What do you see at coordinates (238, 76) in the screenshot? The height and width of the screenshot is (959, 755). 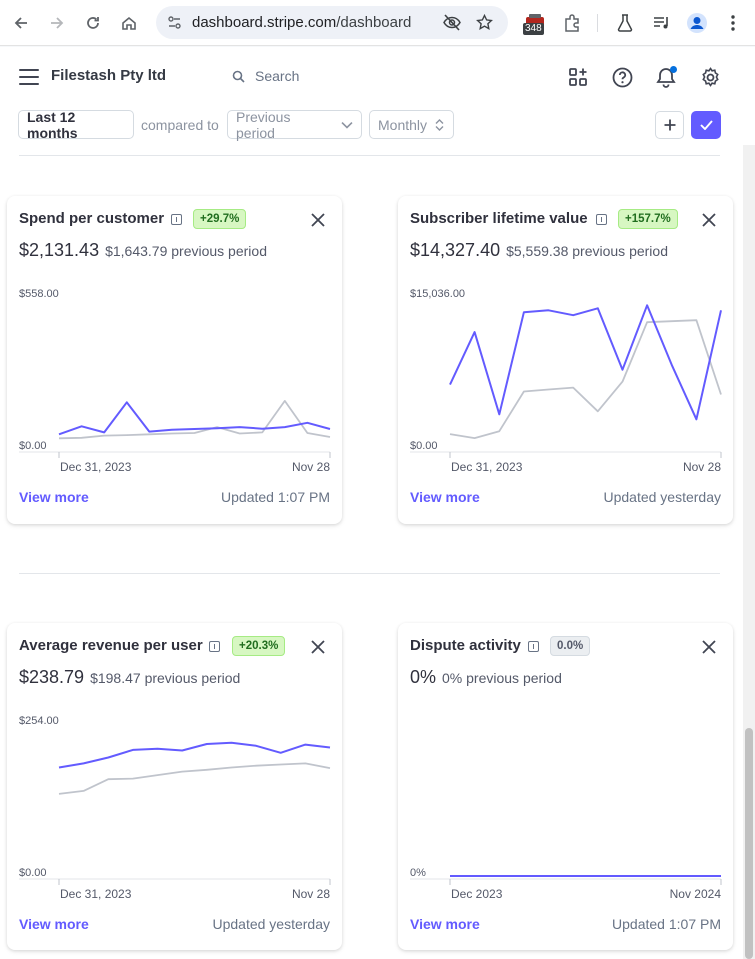 I see `search-icon` at bounding box center [238, 76].